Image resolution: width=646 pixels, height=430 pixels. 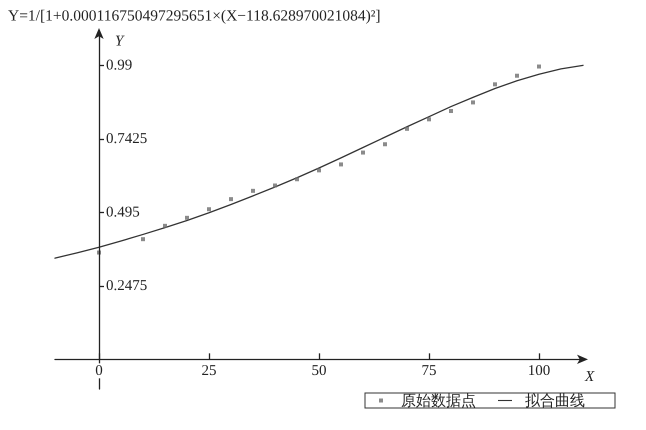 I want to click on x-tick-label: 75, so click(x=429, y=370).